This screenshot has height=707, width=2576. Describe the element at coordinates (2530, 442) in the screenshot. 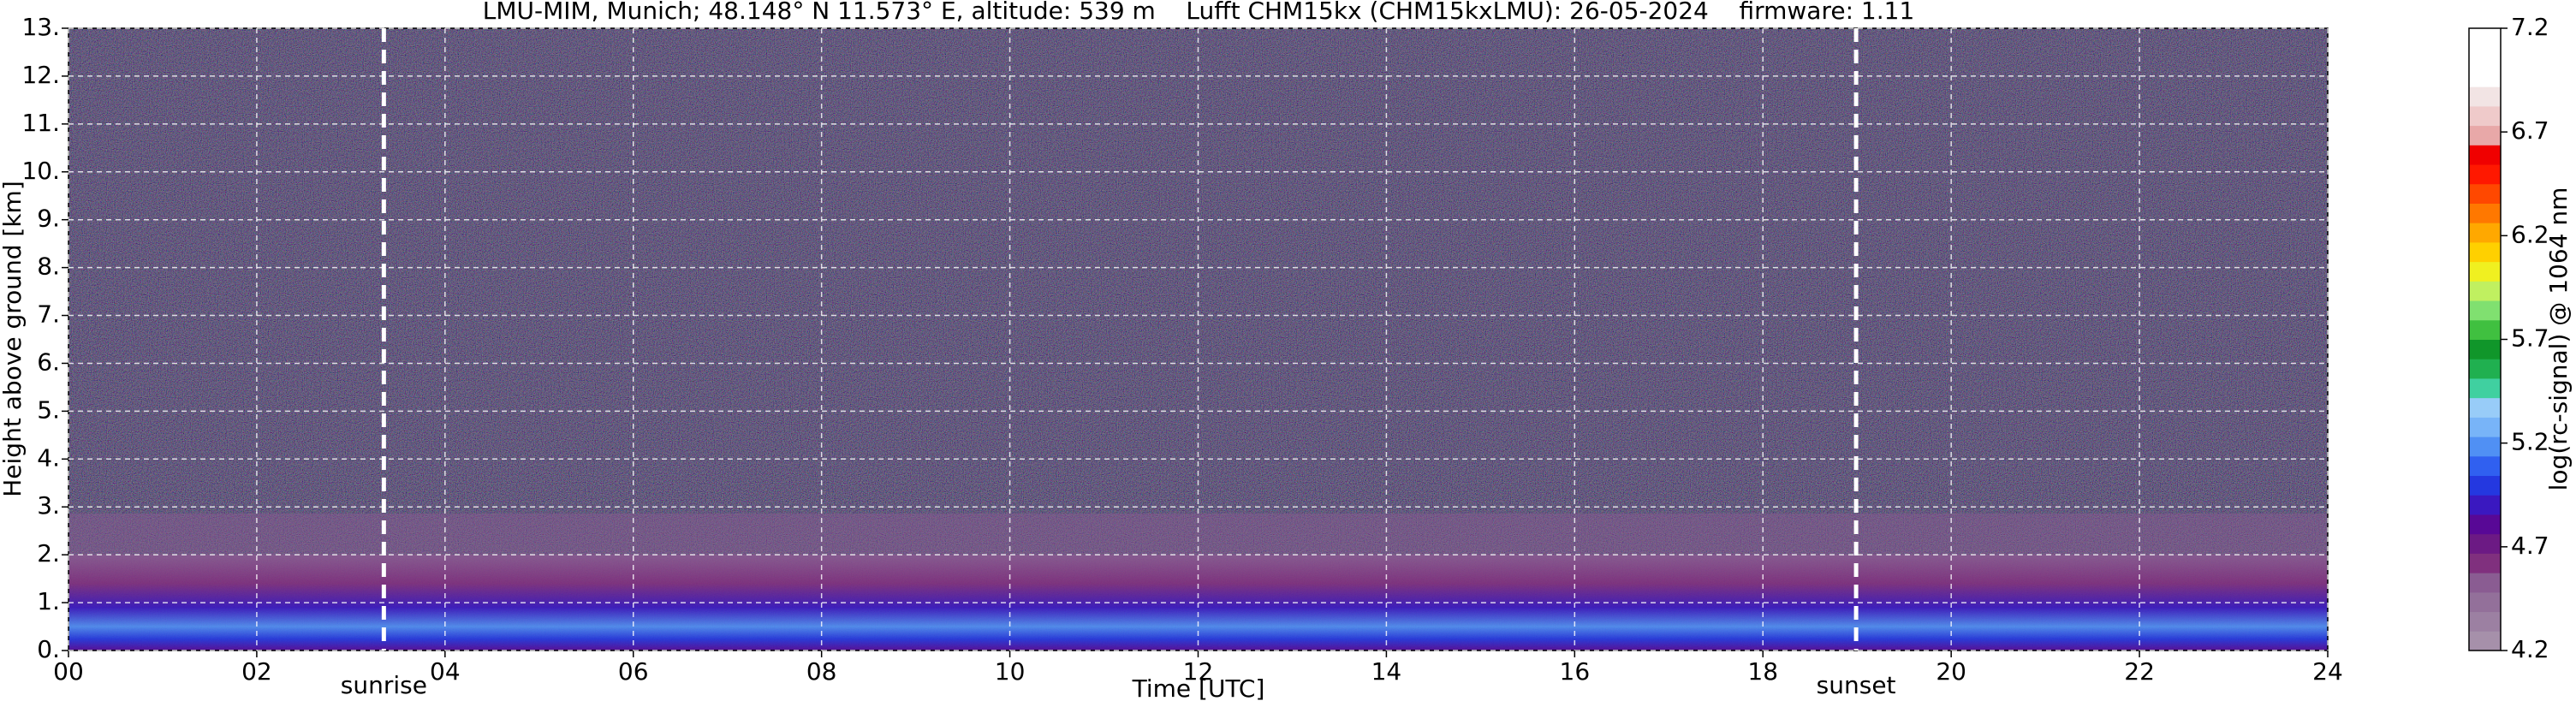

I see `colorbar-tick-label: 5.2` at that location.